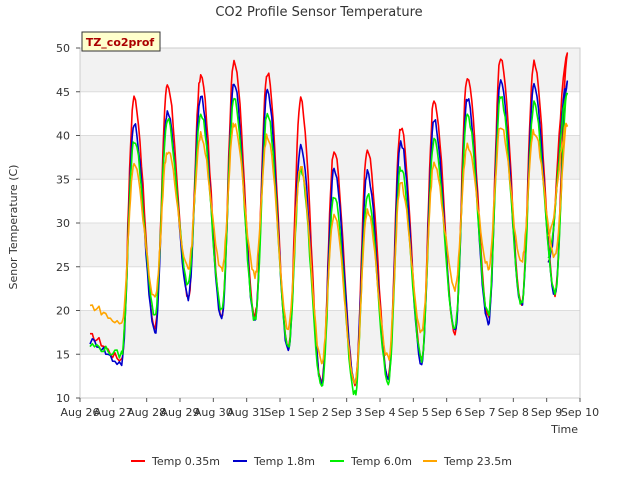 The height and width of the screenshot is (480, 640). What do you see at coordinates (318, 12) in the screenshot?
I see `chart-title: CO2 Profile Sensor Temperature` at bounding box center [318, 12].